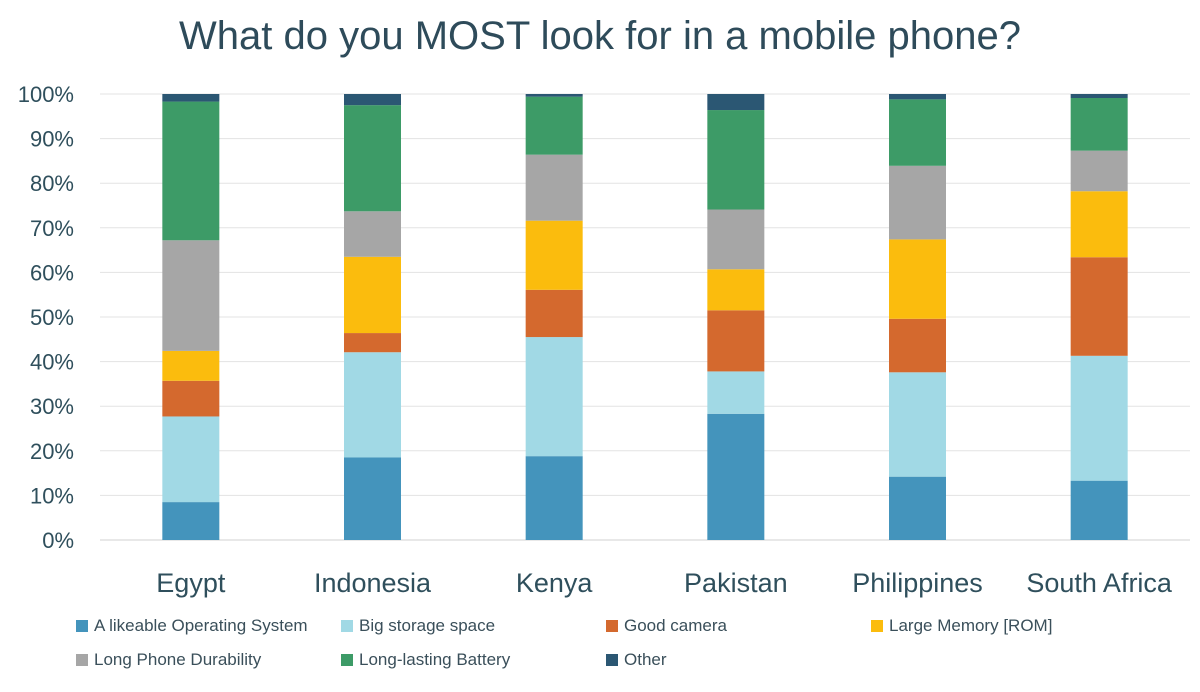  Describe the element at coordinates (435, 659) in the screenshot. I see `legend-label: Long-lasting Battery` at that location.